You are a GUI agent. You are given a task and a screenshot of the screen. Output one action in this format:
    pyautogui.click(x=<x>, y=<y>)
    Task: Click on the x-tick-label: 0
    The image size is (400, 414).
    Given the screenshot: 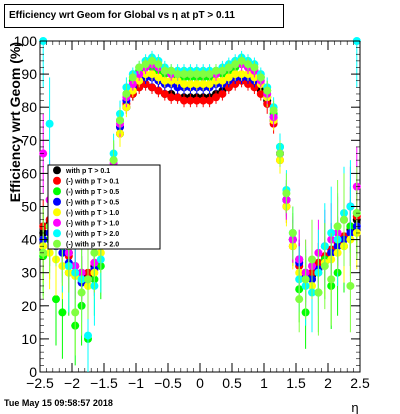 What is the action you would take?
    pyautogui.click(x=200, y=383)
    